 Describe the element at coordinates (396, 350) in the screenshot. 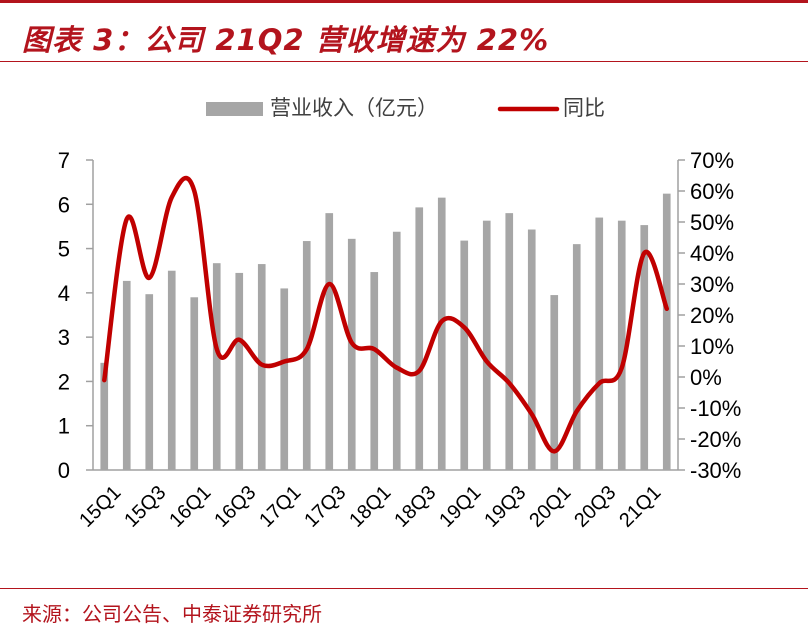

I see `bar-18Q2` at that location.